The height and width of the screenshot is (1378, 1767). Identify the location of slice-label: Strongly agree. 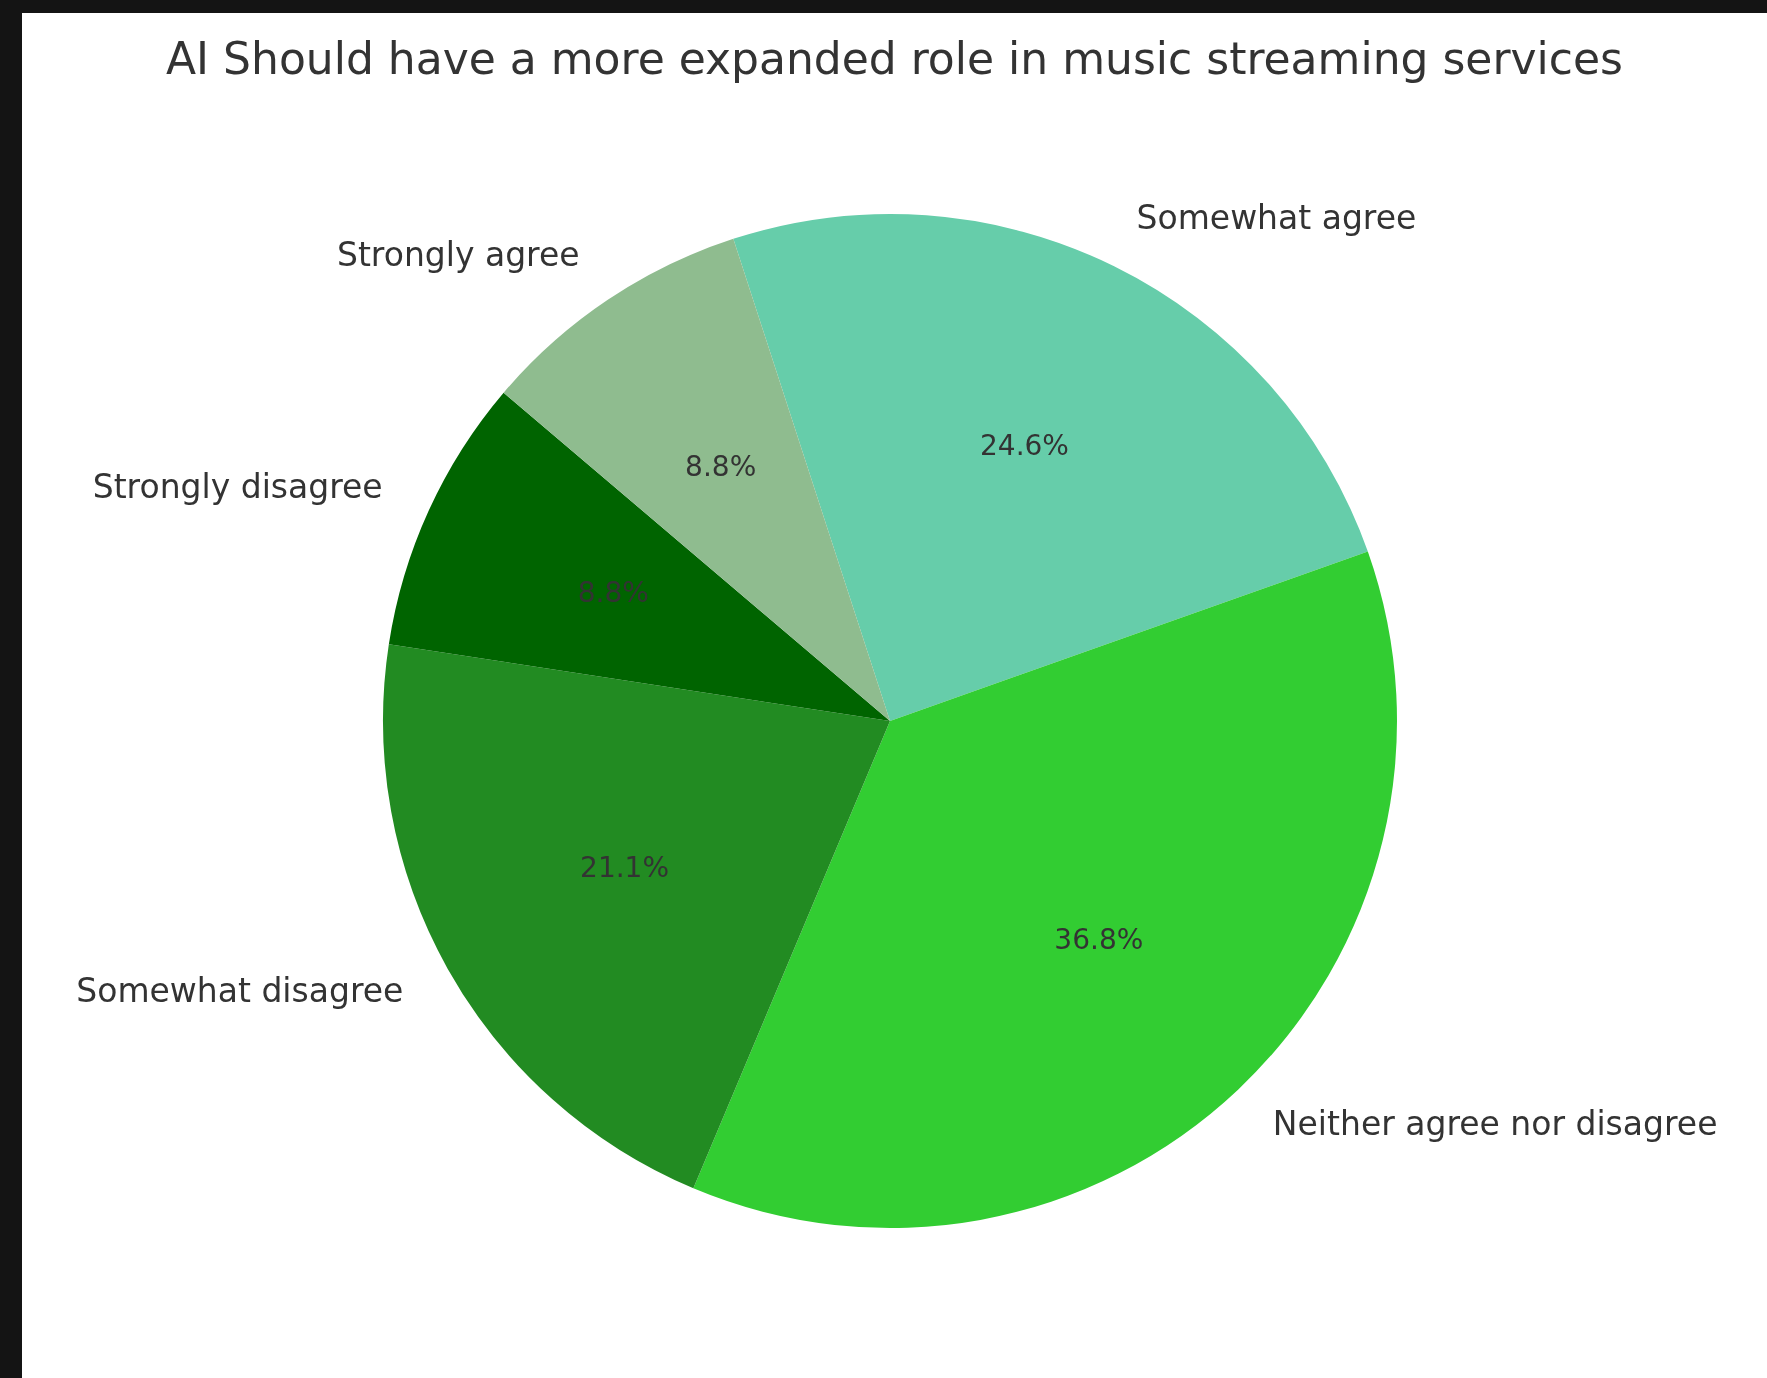
(458, 255).